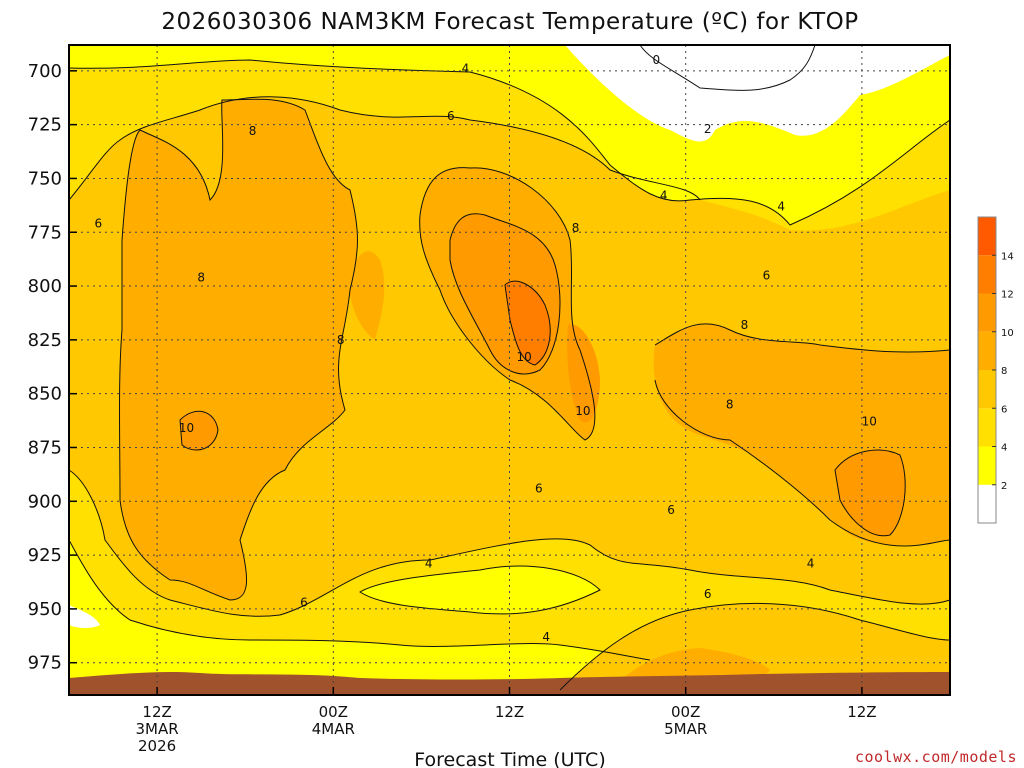 The width and height of the screenshot is (1024, 768). What do you see at coordinates (1004, 371) in the screenshot?
I see `colorbar-tick-label: 8` at bounding box center [1004, 371].